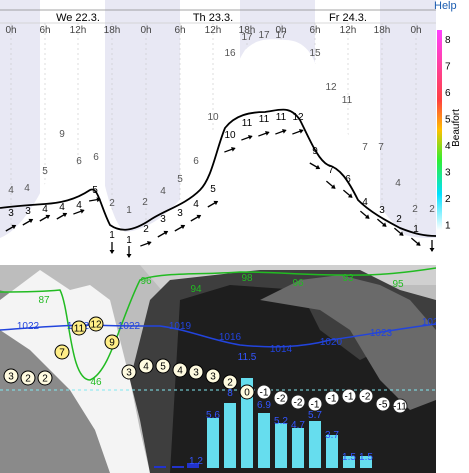 This screenshot has width=469, height=473. What do you see at coordinates (75, 371) in the screenshot?
I see `cloud-layer-white` at bounding box center [75, 371].